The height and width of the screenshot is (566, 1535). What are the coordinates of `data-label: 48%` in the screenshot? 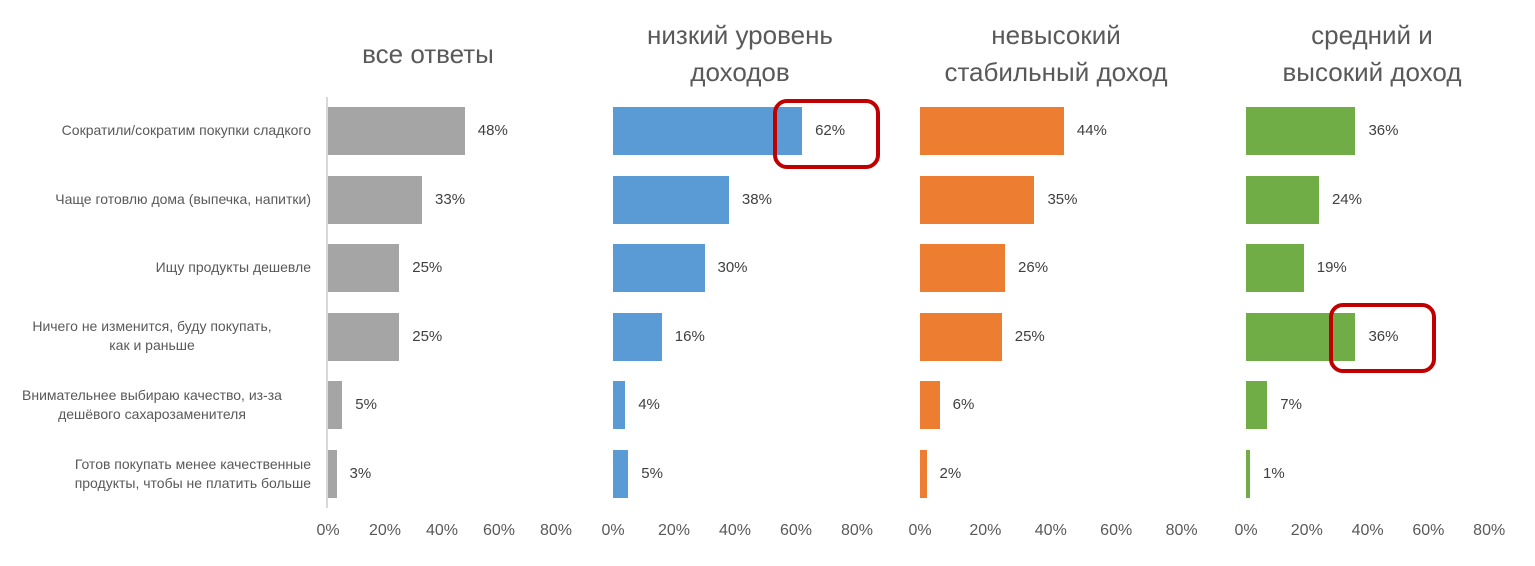 It's located at (492, 130).